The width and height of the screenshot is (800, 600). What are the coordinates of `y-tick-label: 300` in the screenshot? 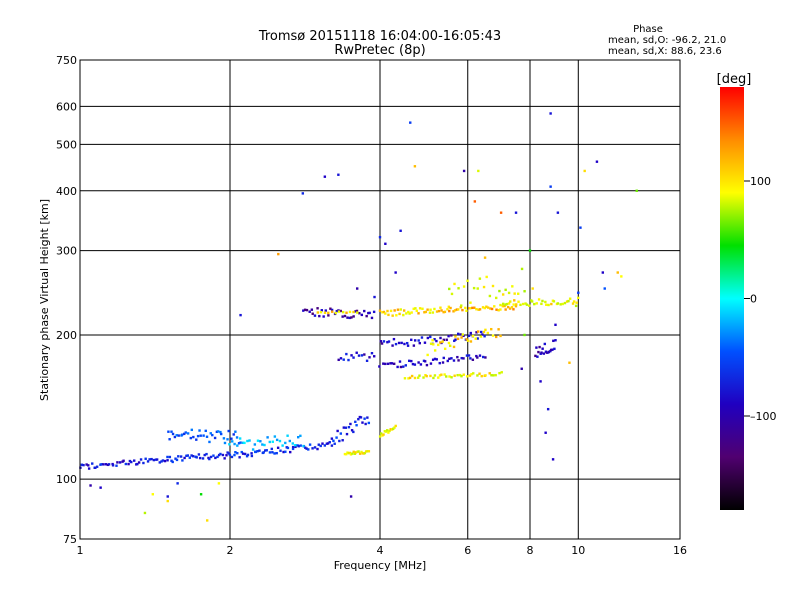 It's located at (66, 251).